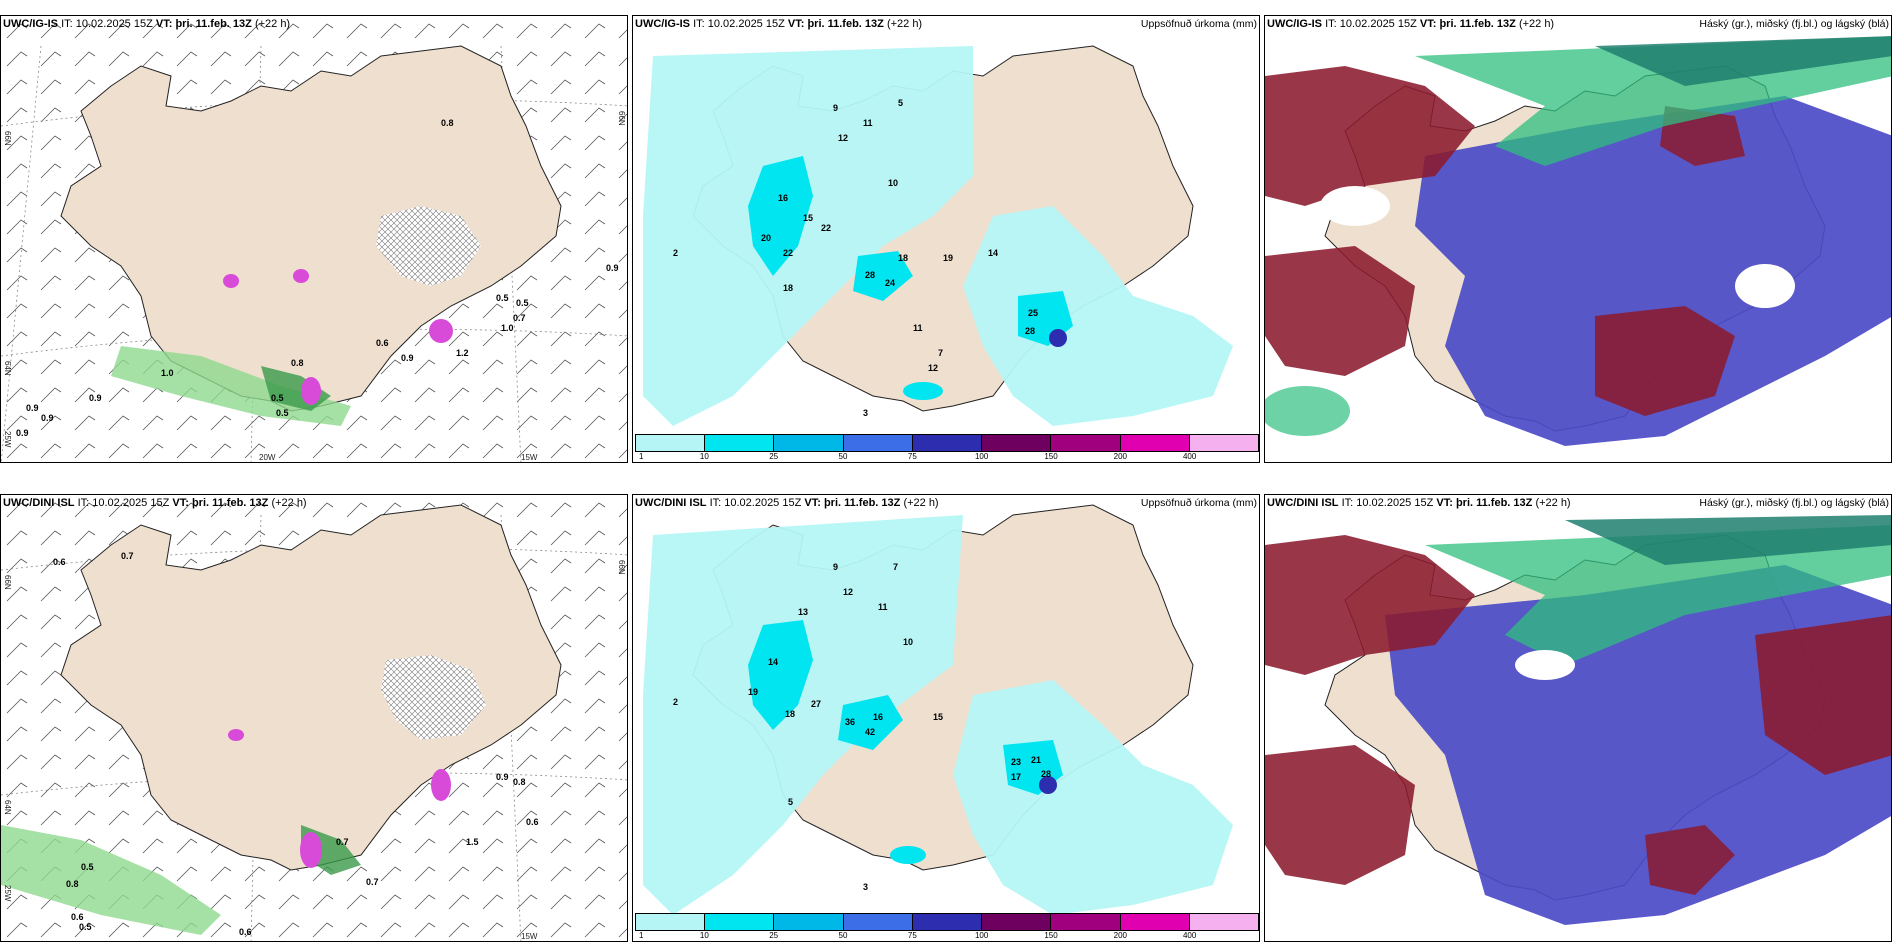 The width and height of the screenshot is (1900, 950). I want to click on legend-tick: 1, so click(641, 935).